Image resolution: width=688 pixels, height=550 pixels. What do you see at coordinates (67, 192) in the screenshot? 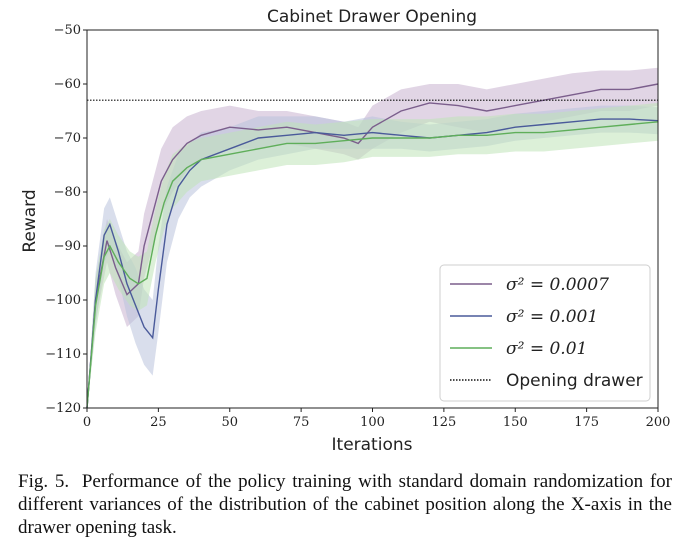
I see `y-tick-label: −80` at bounding box center [67, 192].